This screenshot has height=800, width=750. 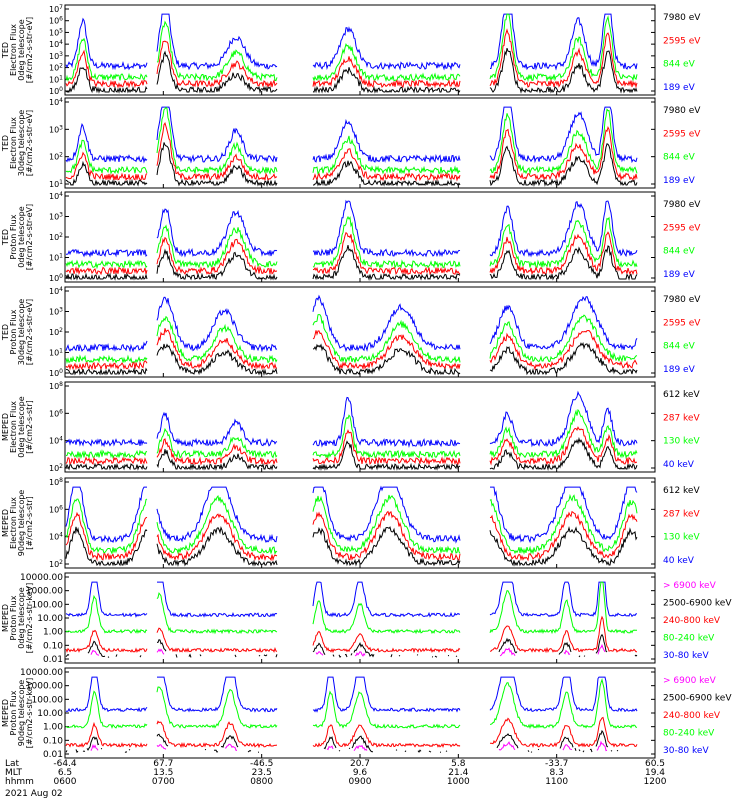 What do you see at coordinates (261, 764) in the screenshot?
I see `x-tick-label-lat: -46.5` at bounding box center [261, 764].